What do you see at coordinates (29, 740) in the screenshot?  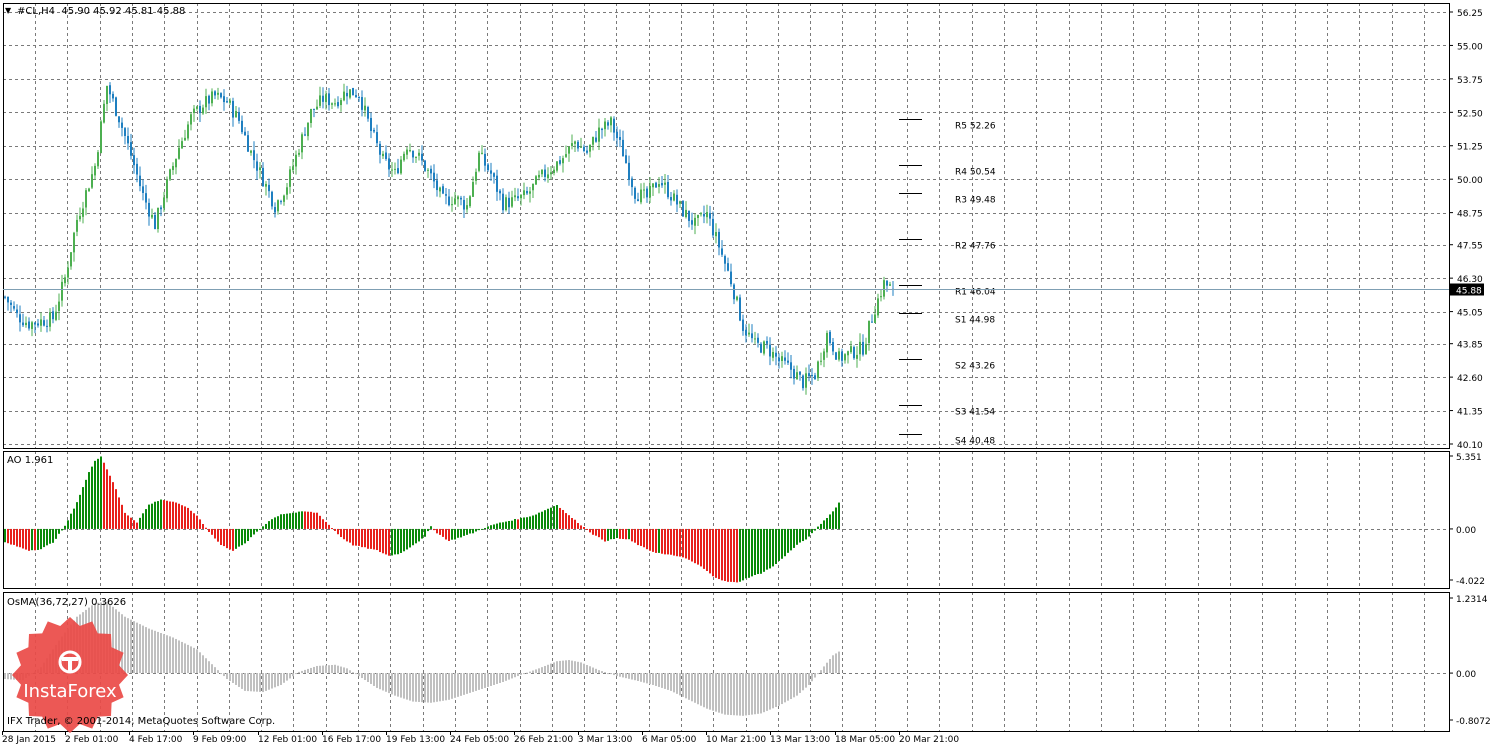 I see `time-tick-label: 28 Jan 2015` at bounding box center [29, 740].